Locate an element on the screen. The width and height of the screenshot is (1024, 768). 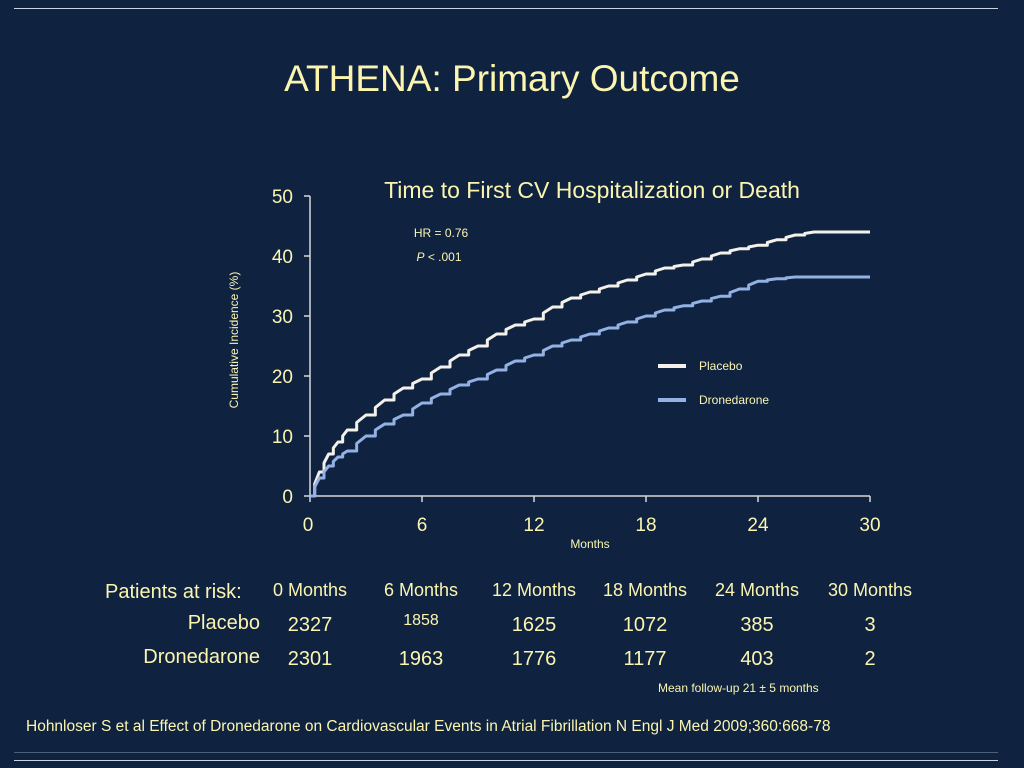
patients-at-risk-label: Patients at risk: is located at coordinates (173, 592).